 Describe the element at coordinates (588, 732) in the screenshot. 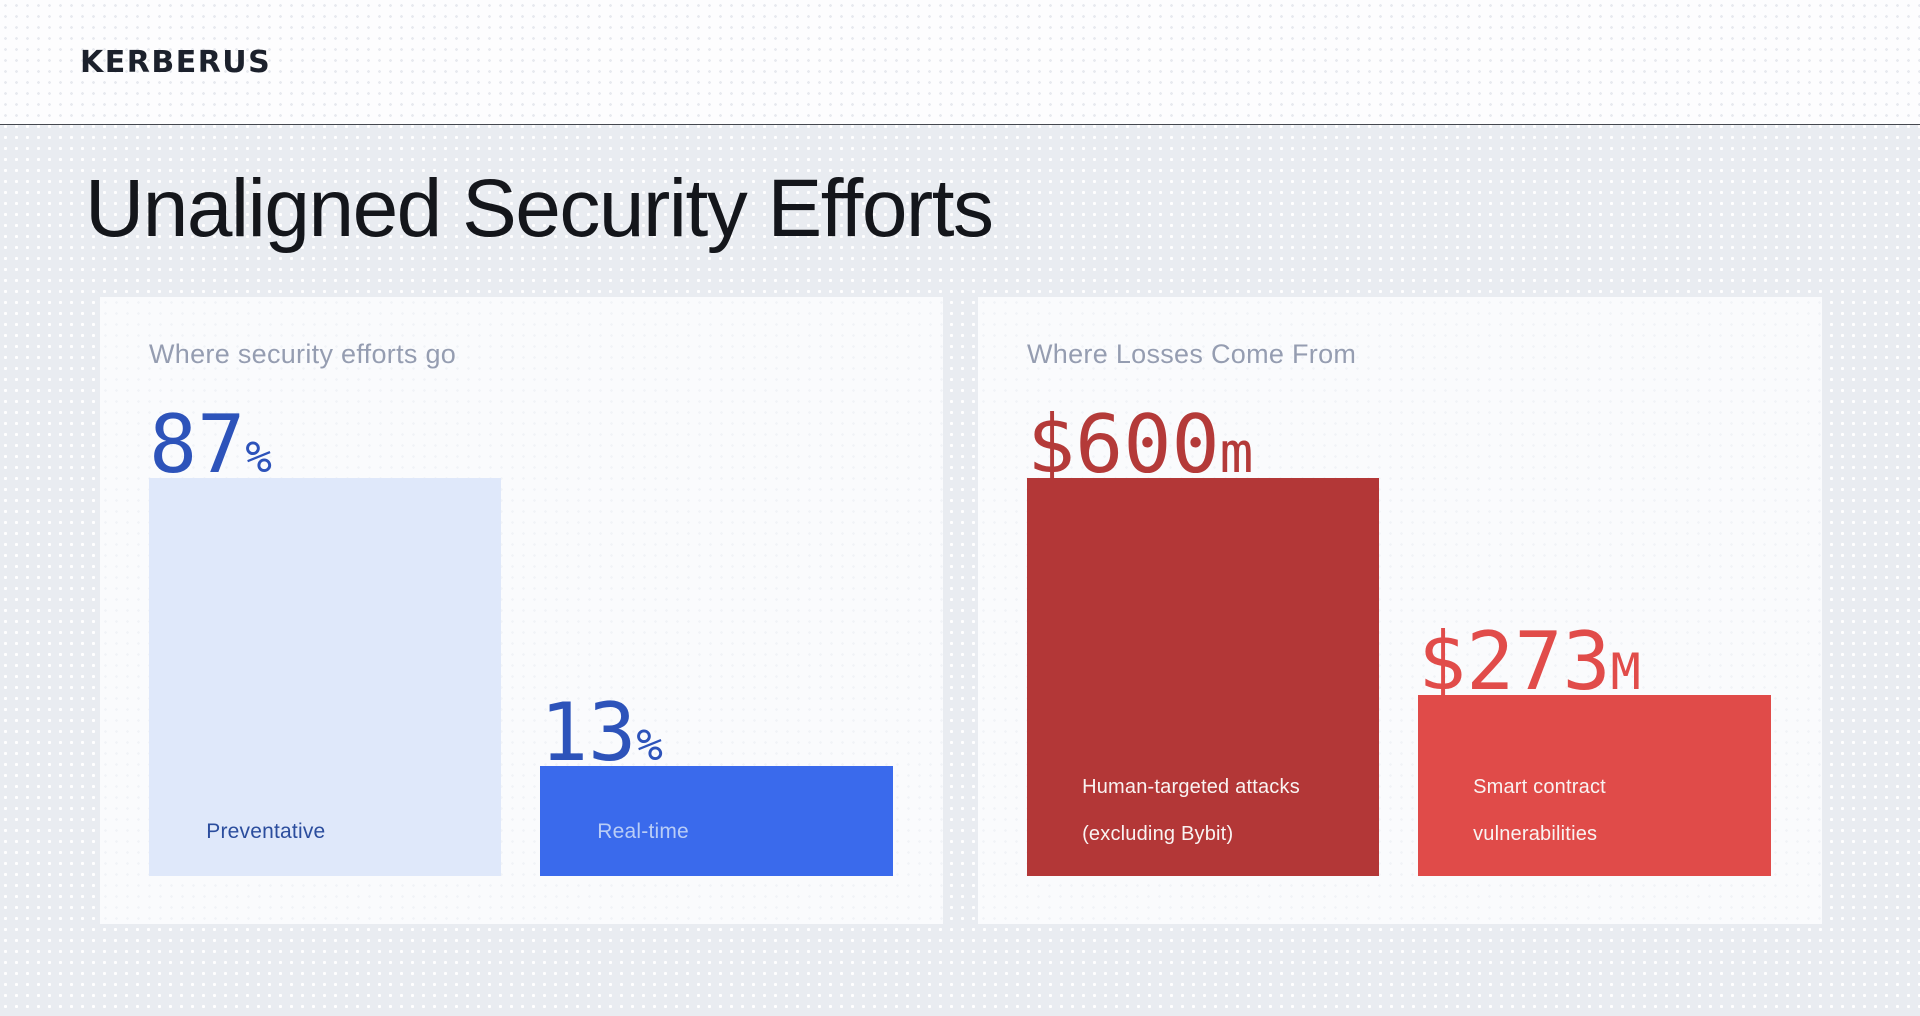

I see `stat-number: 13` at that location.